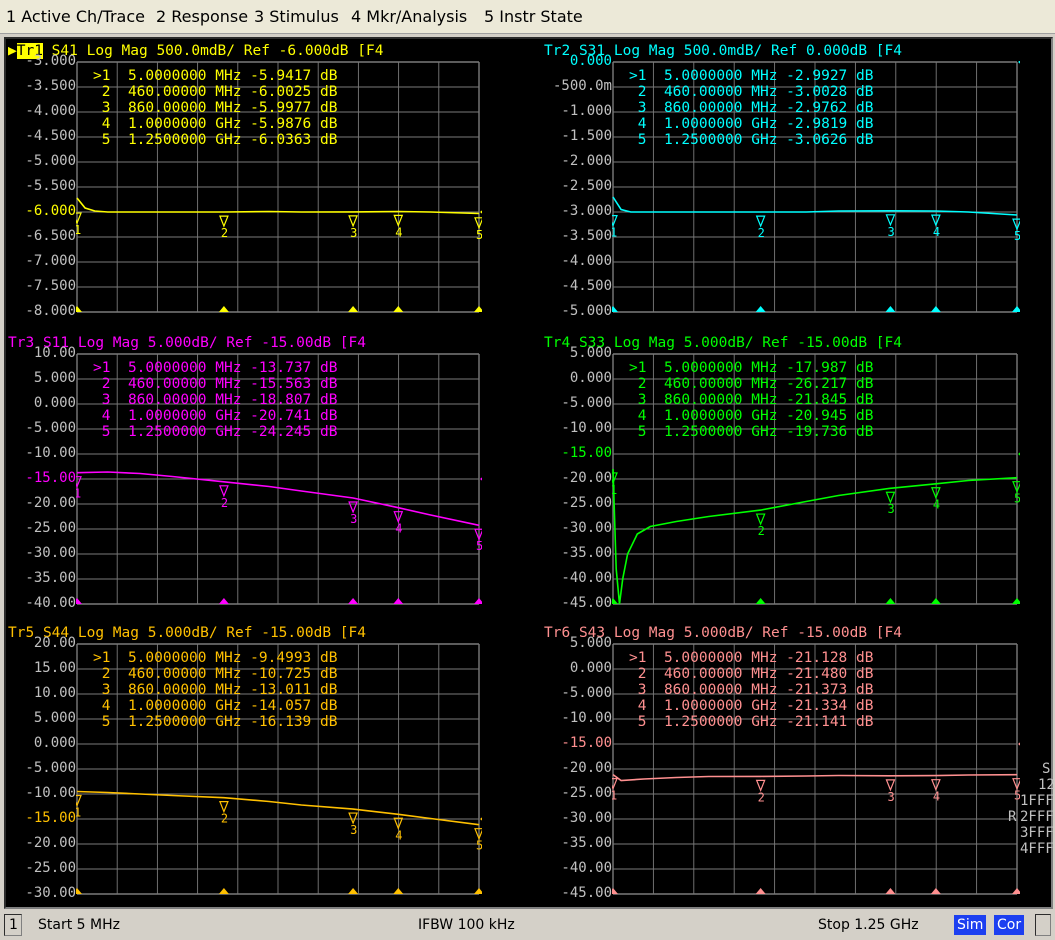  I want to click on marker-number: 4, so click(642, 124).